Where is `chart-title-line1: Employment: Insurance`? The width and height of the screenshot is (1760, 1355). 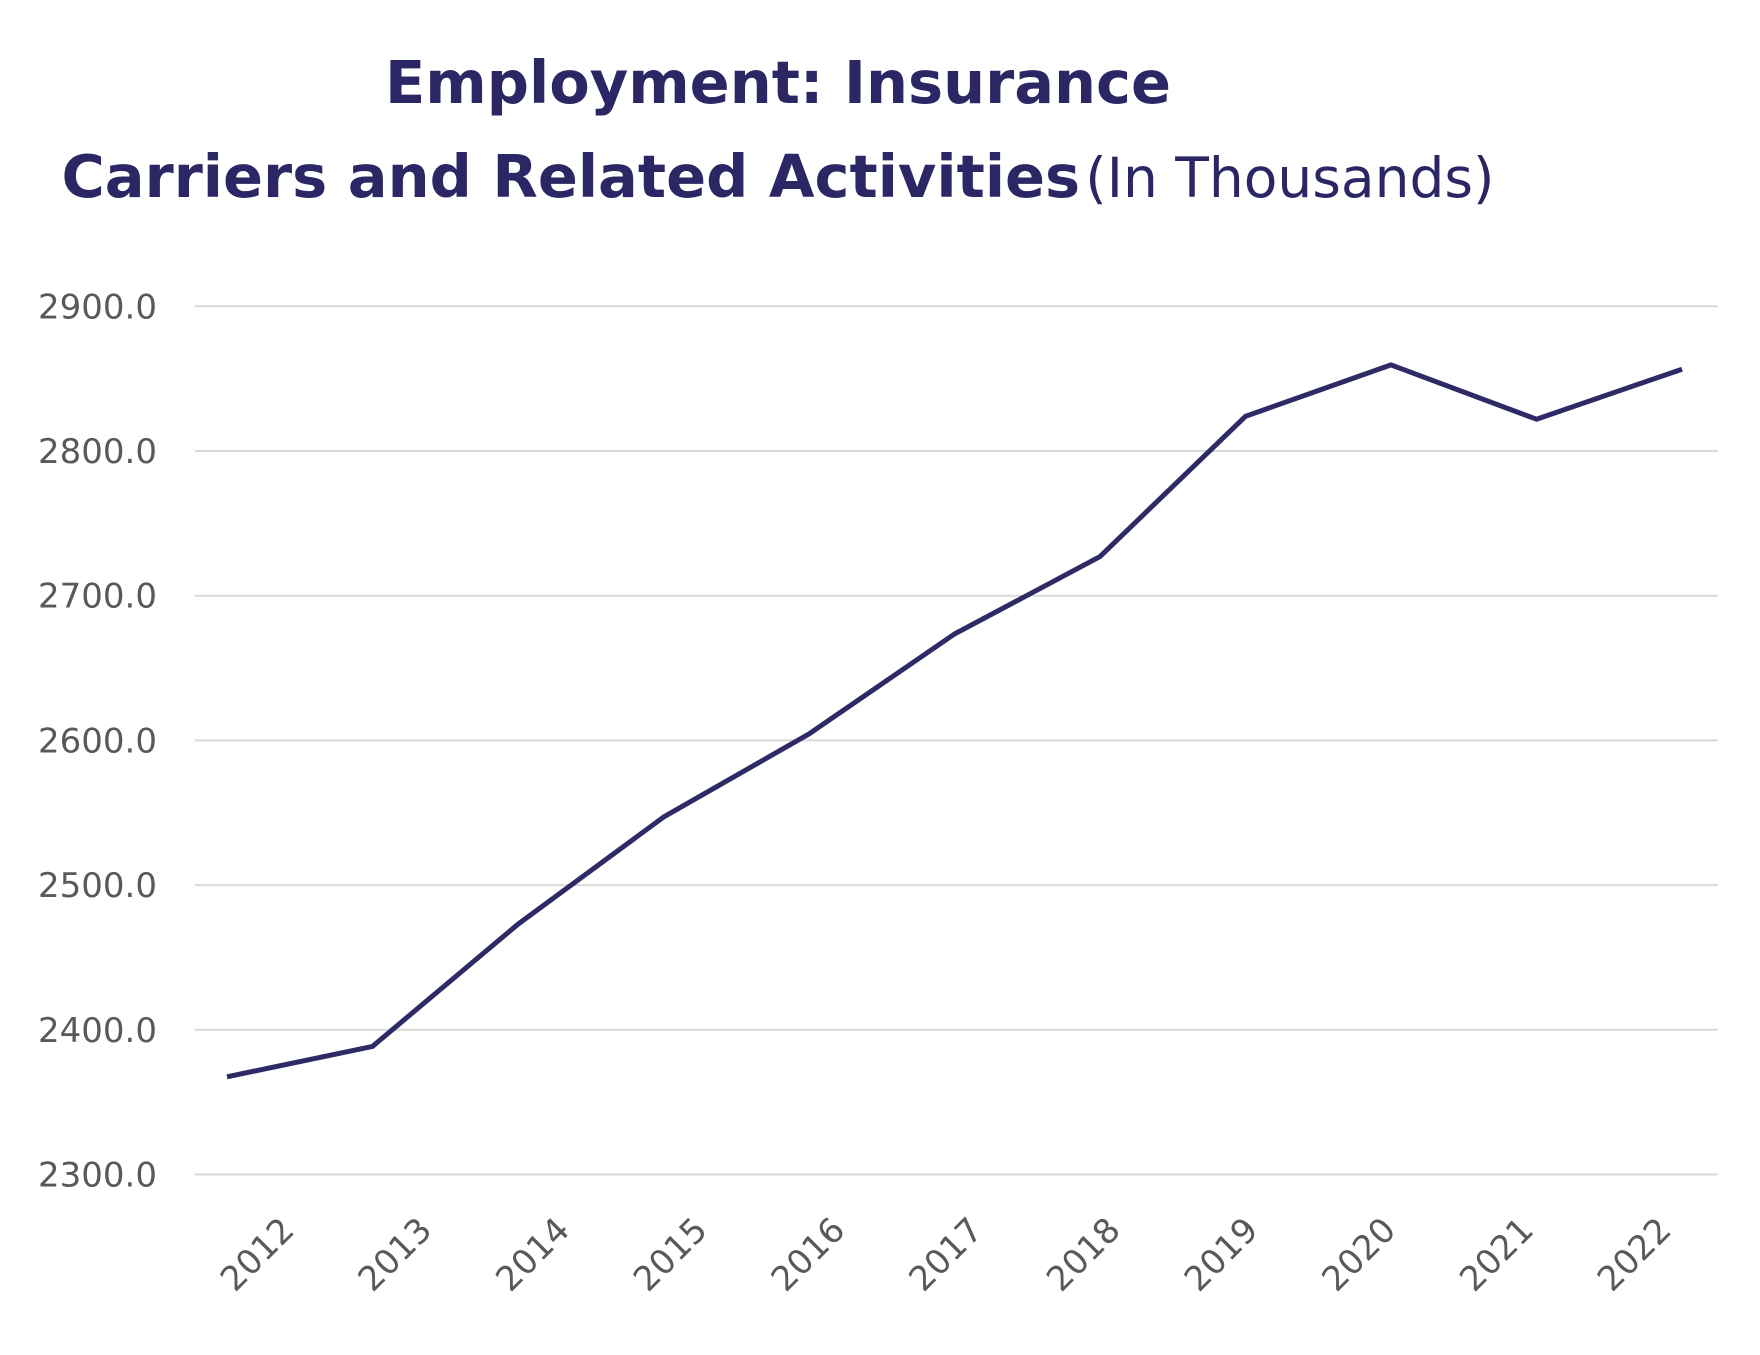 chart-title-line1: Employment: Insurance is located at coordinates (778, 90).